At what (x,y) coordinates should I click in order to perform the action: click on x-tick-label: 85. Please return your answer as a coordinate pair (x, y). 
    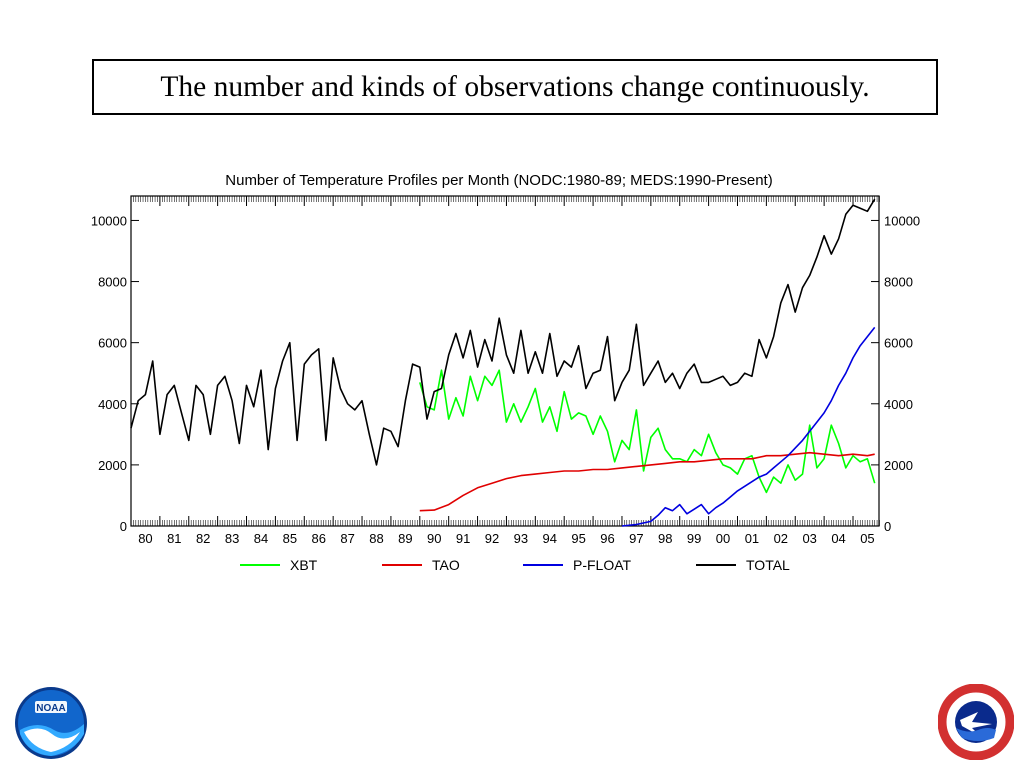
    Looking at the image, I should click on (290, 538).